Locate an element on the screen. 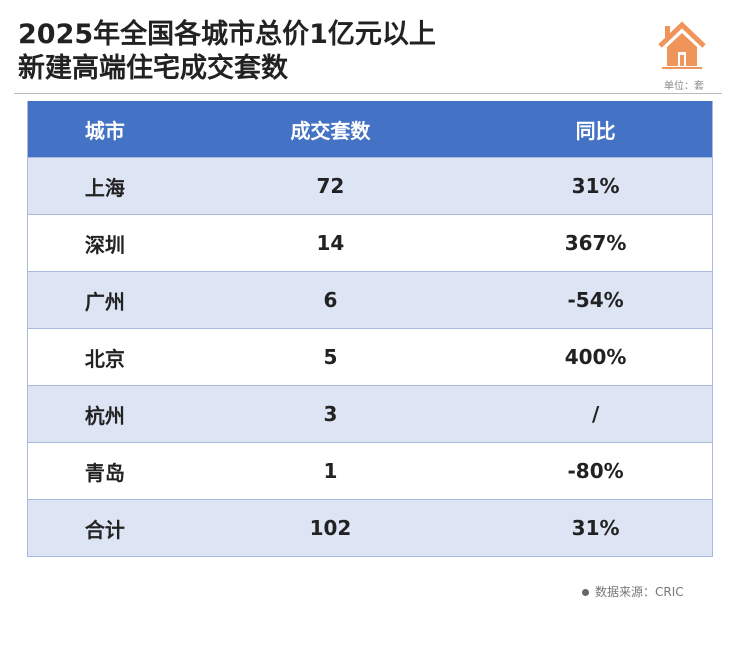 This screenshot has width=740, height=645. source-note: 数据来源：CRIC is located at coordinates (633, 591).